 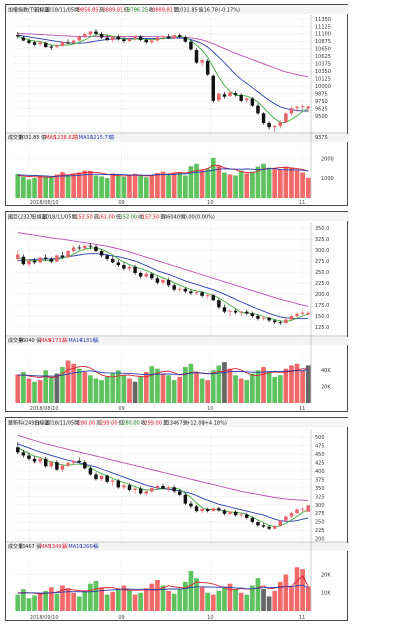 I want to click on price-tick-label: 11125, so click(x=323, y=27).